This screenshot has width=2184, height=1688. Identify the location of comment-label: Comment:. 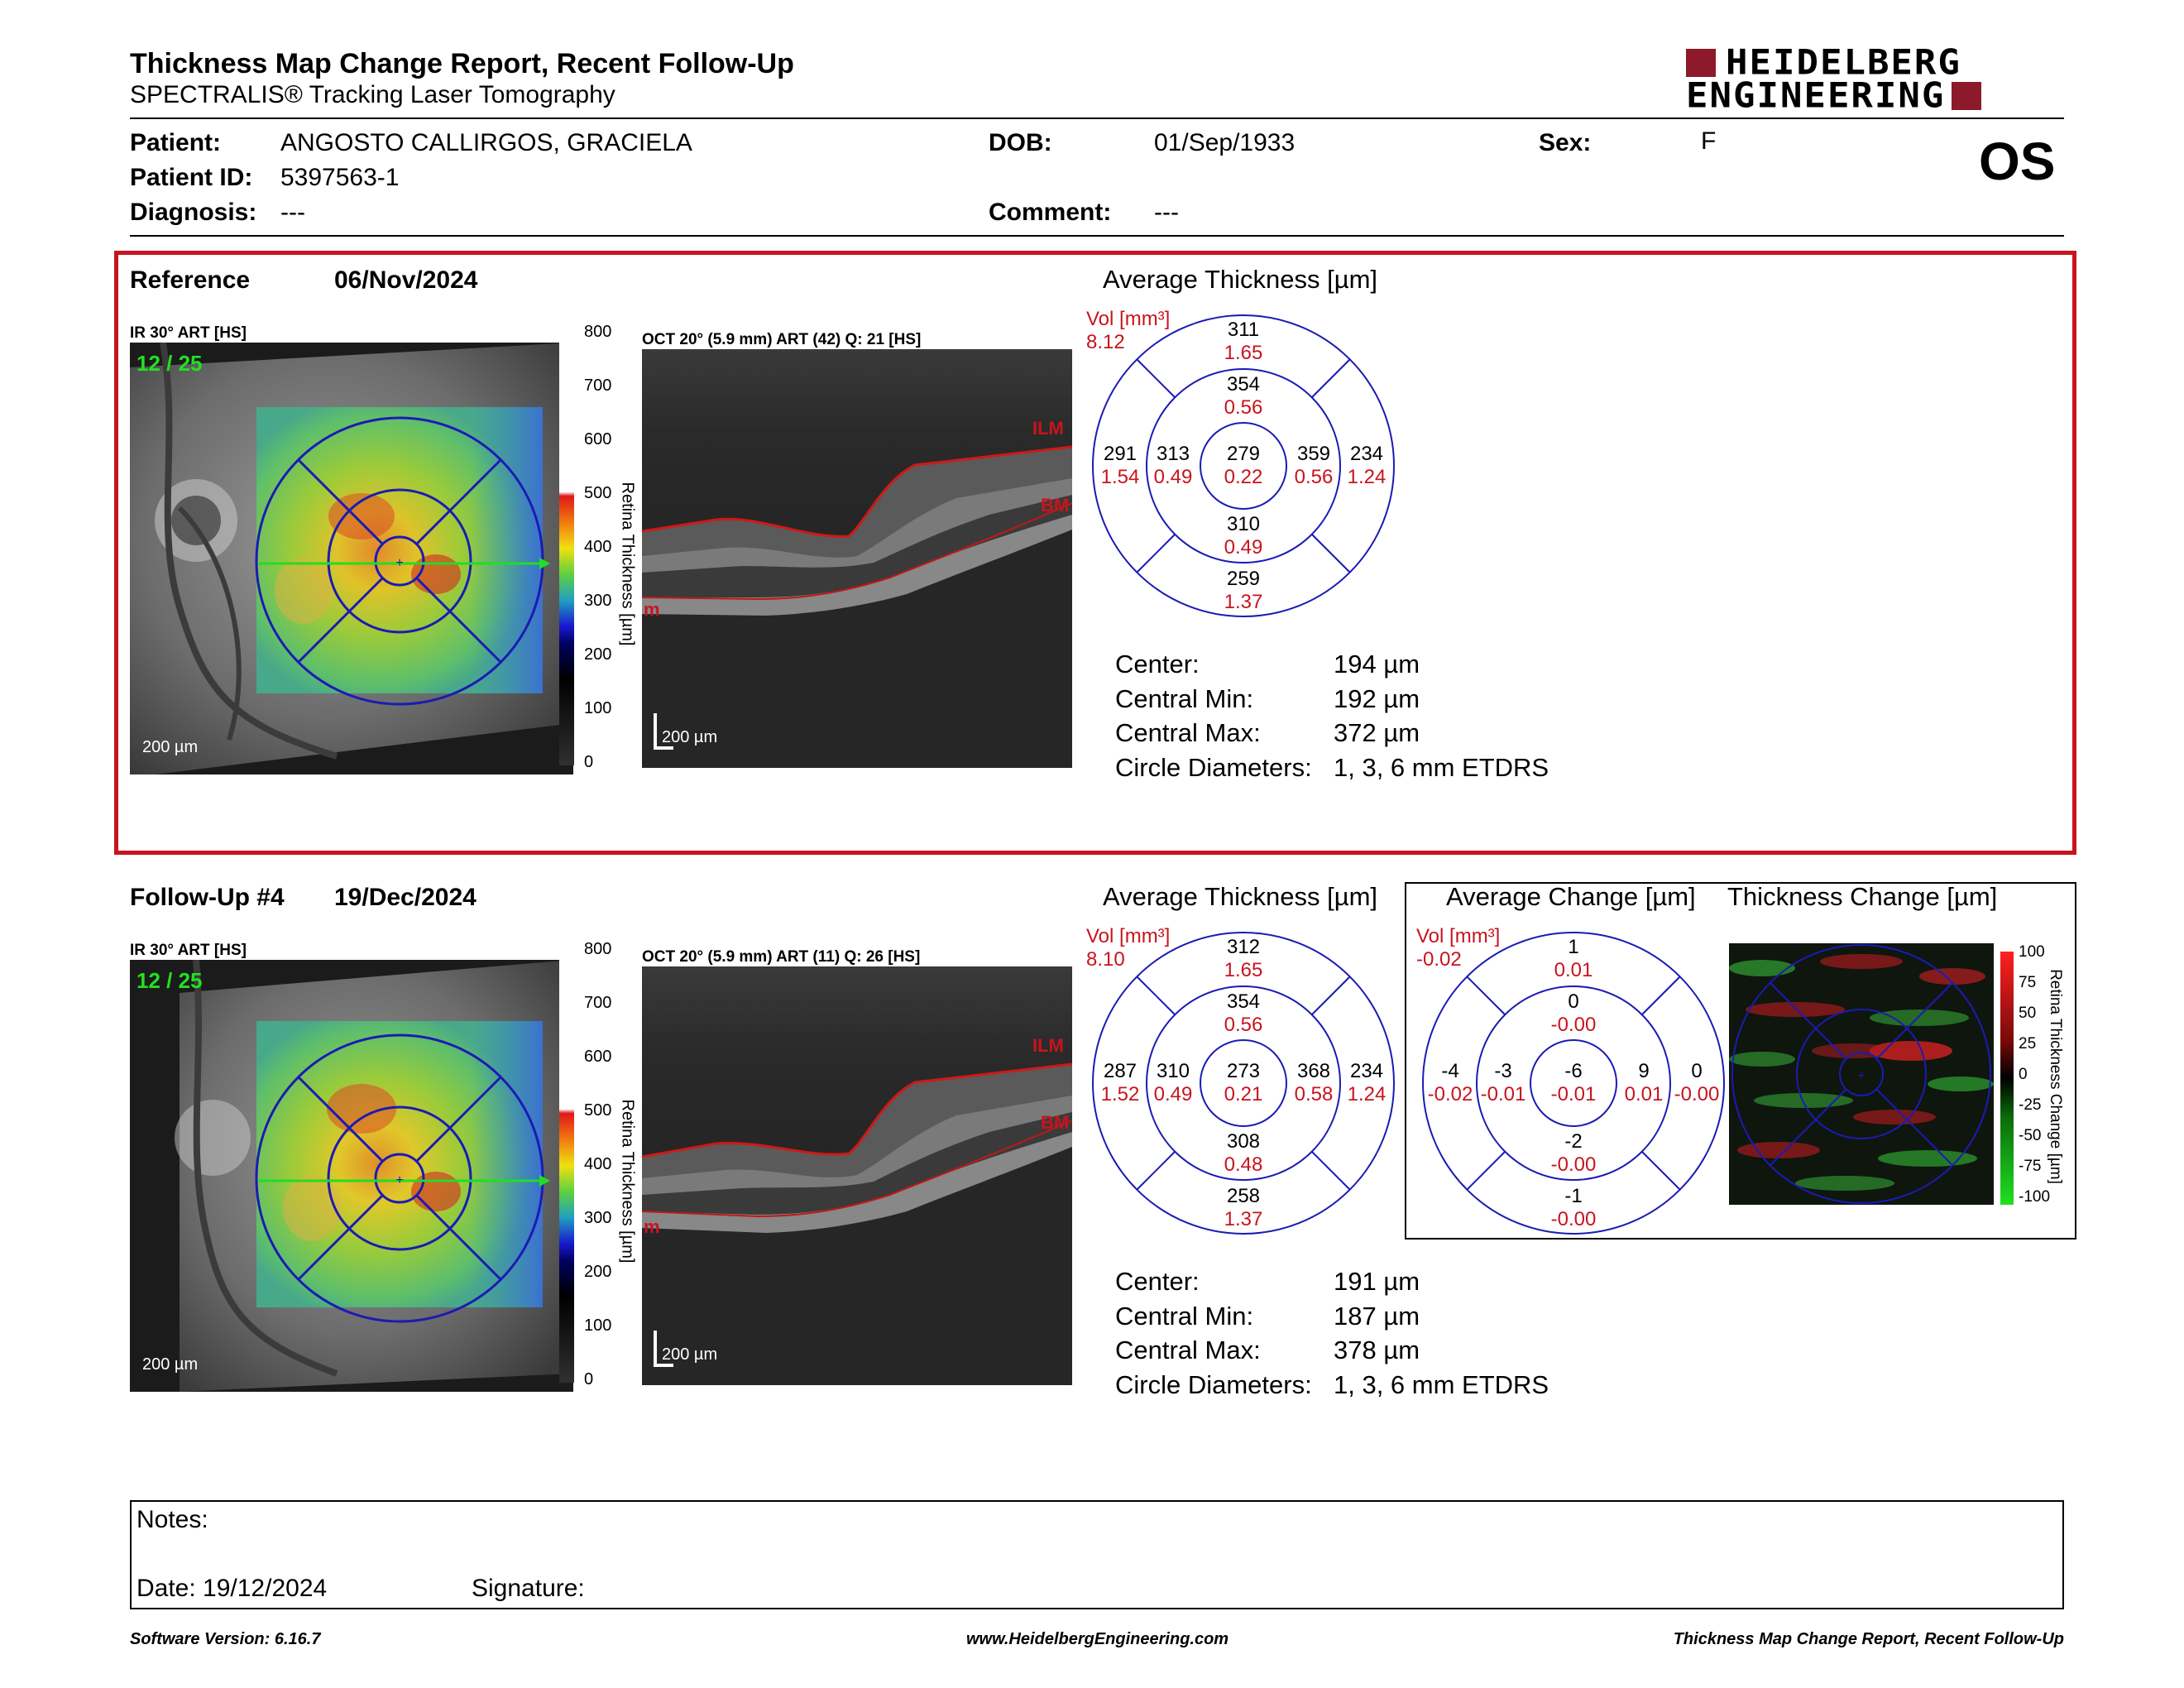
(1050, 212).